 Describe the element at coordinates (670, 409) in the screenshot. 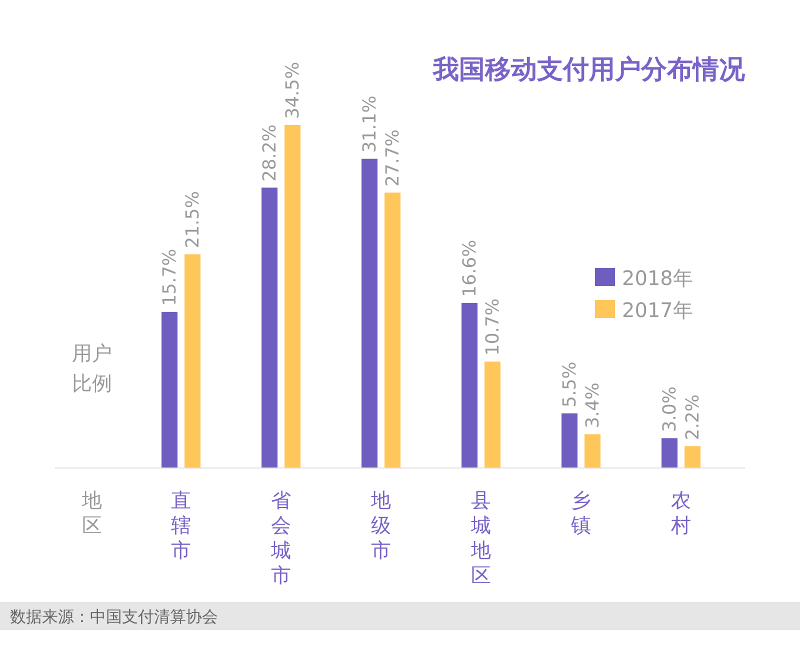

I see `data-label: 3.0%` at that location.